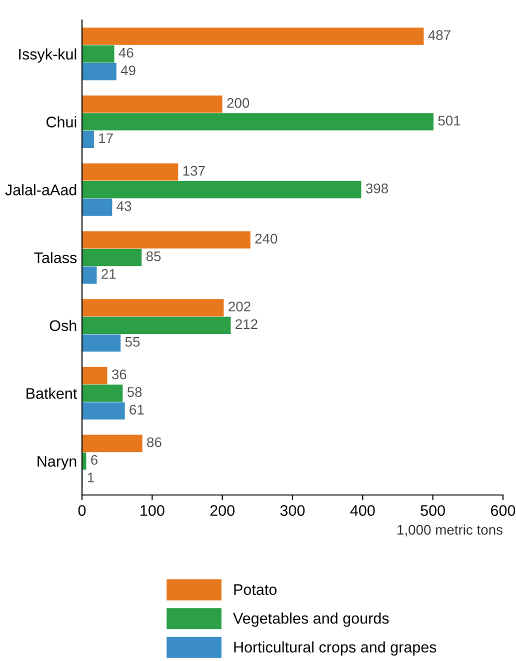 This screenshot has height=661, width=516. What do you see at coordinates (292, 510) in the screenshot?
I see `x-tick-label: 300` at bounding box center [292, 510].